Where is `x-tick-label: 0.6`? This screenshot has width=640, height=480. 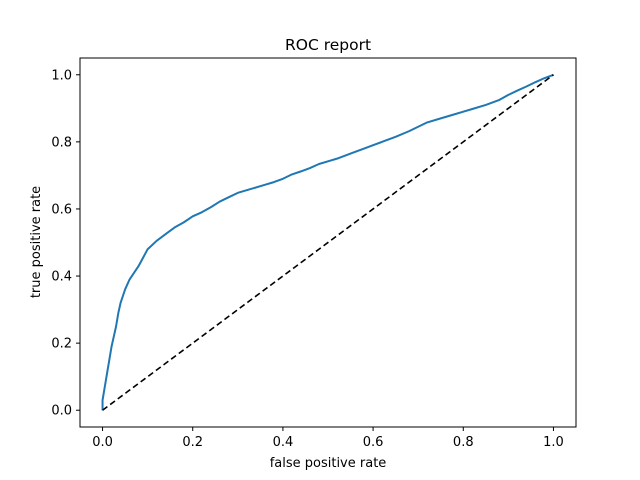
x-tick-label: 0.6 is located at coordinates (373, 442).